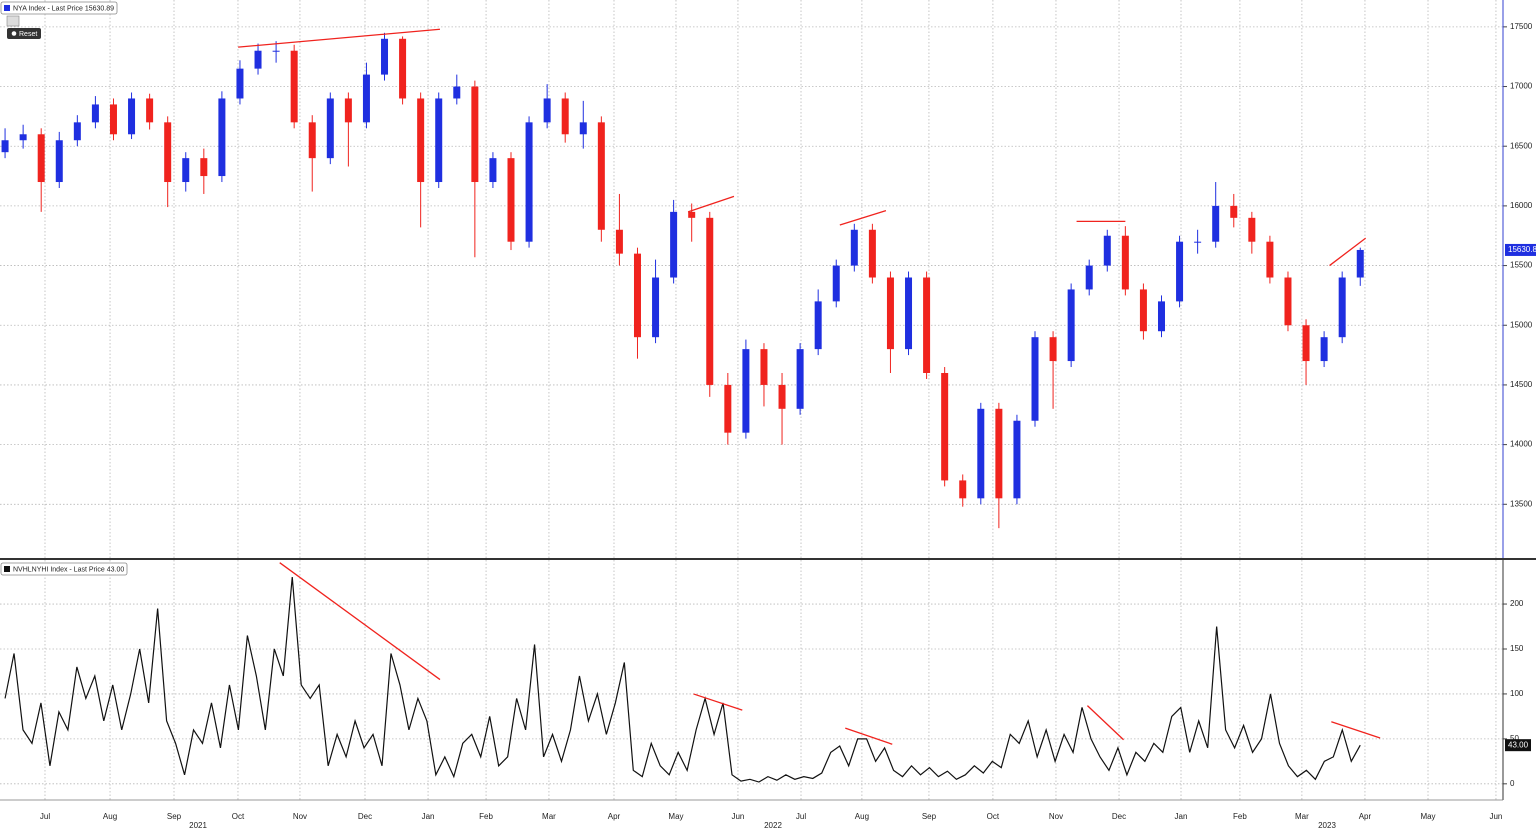 This screenshot has height=831, width=1536. I want to click on x-tick-label: Aug, so click(110, 816).